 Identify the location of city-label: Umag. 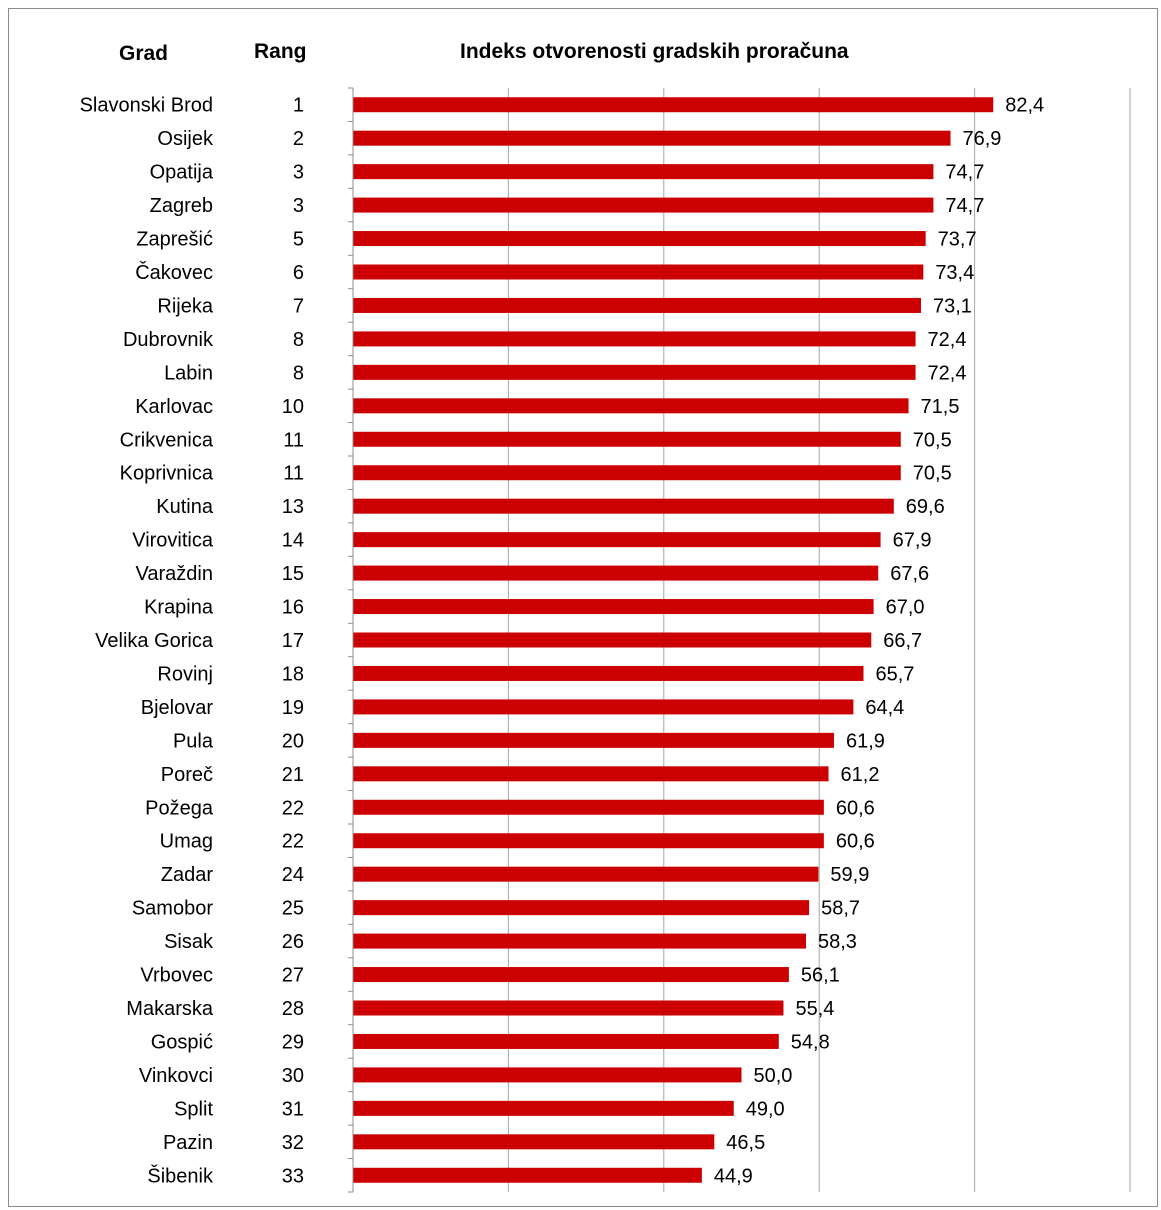
(186, 842).